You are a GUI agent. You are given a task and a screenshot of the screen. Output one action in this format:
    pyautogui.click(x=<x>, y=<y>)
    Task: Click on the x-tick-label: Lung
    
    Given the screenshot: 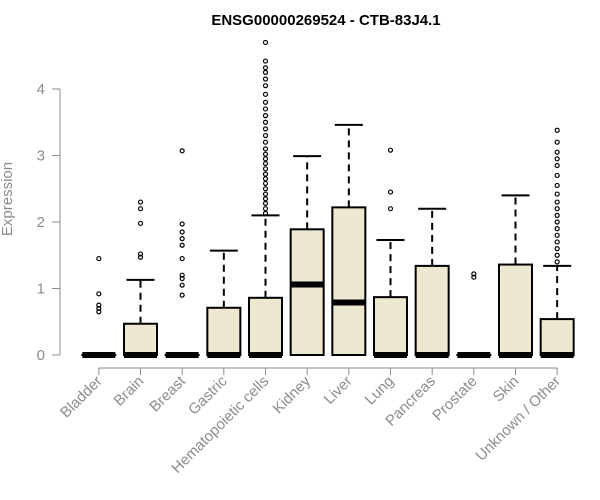 What is the action you would take?
    pyautogui.click(x=380, y=391)
    